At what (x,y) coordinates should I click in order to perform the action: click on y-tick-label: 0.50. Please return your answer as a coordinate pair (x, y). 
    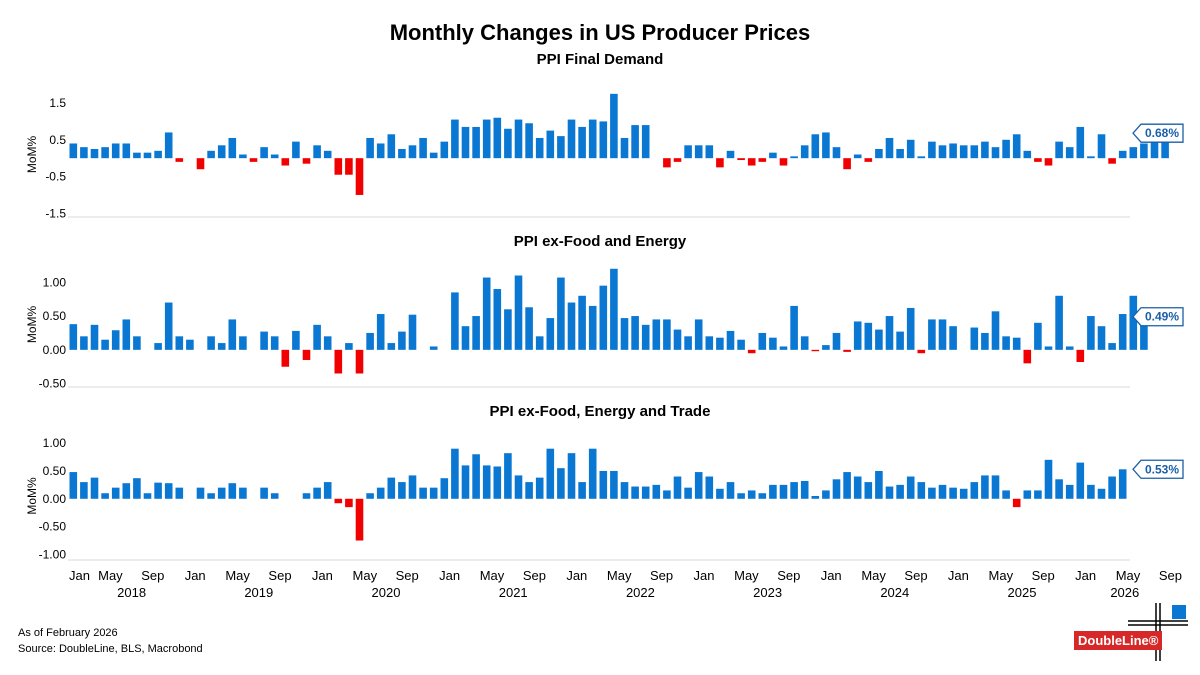
    Looking at the image, I should click on (55, 316).